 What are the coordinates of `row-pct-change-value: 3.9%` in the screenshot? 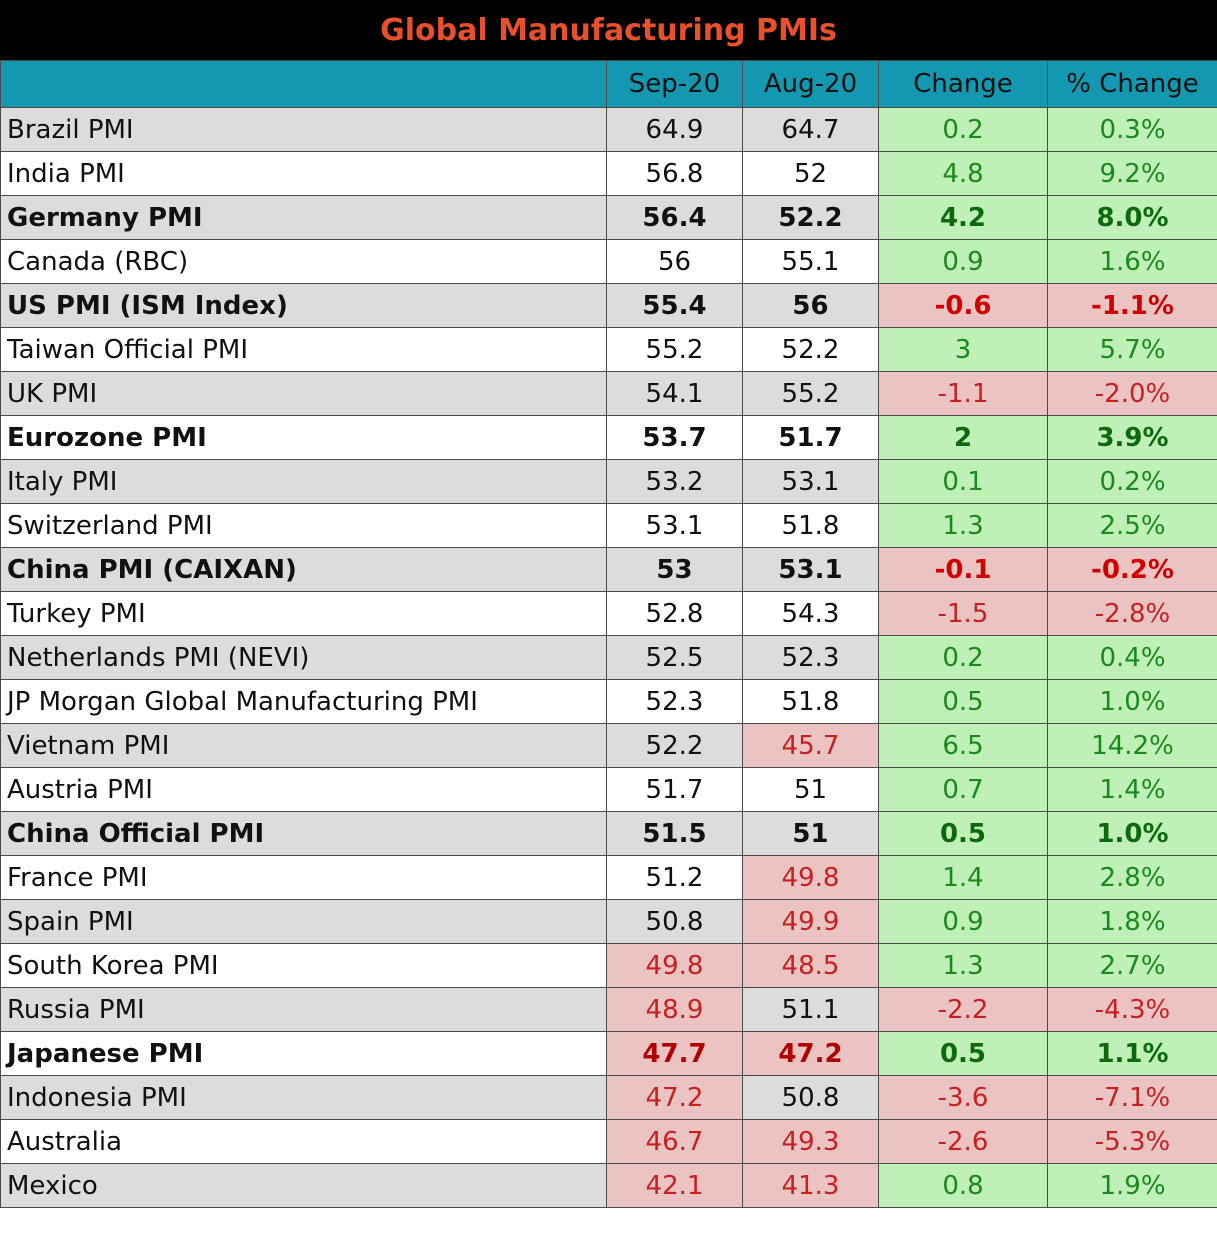 It's located at (1132, 437).